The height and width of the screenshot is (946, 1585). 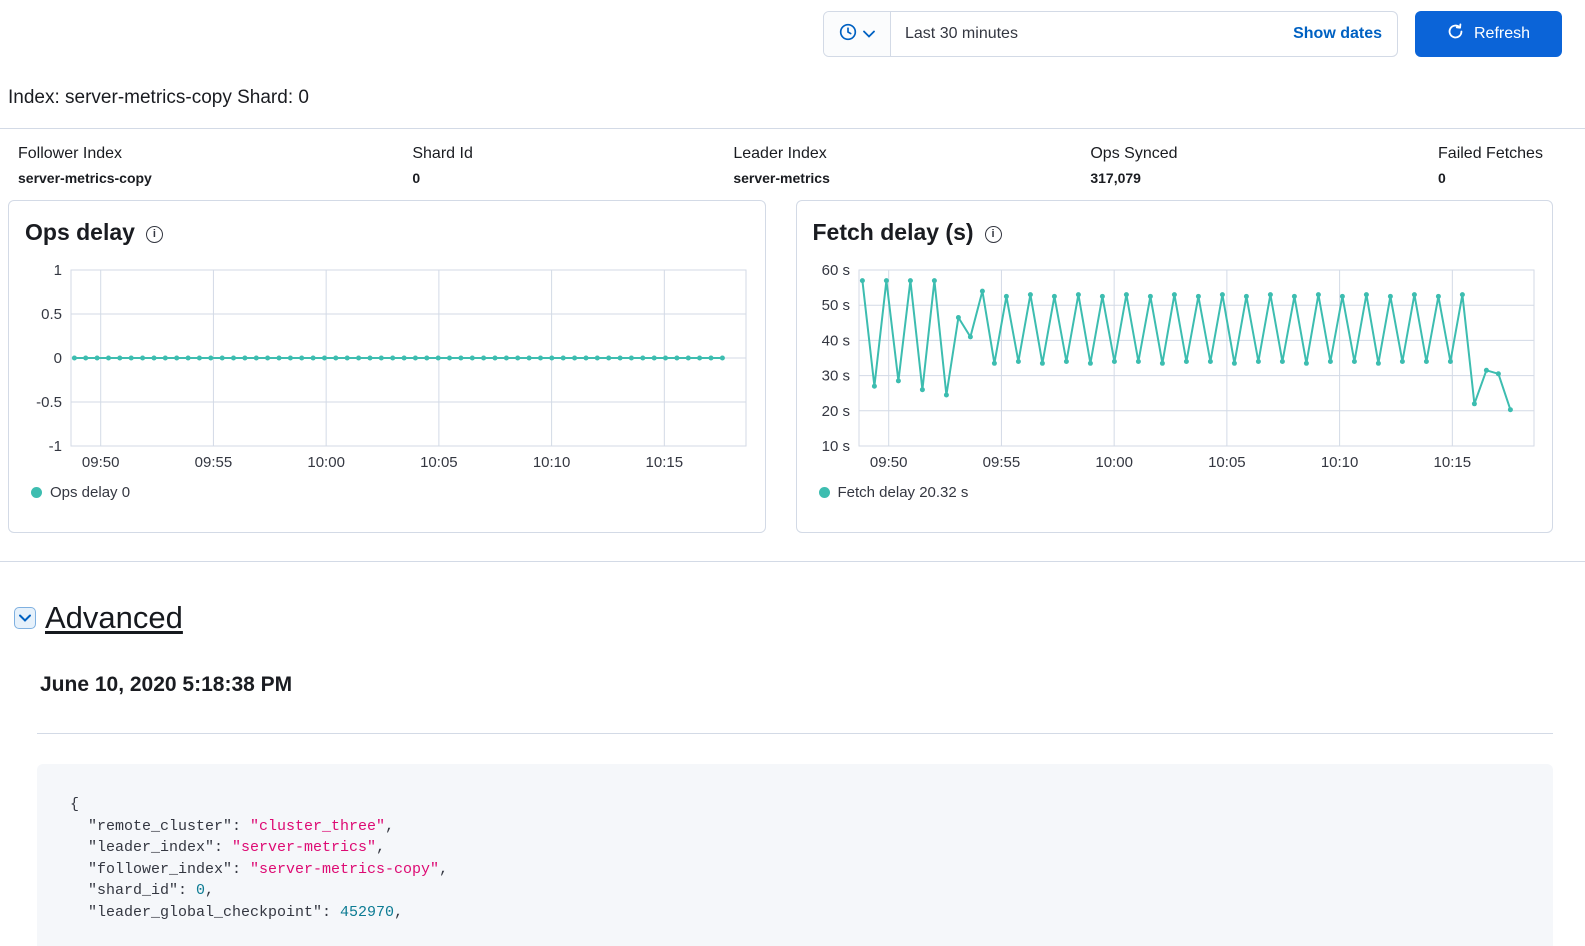 What do you see at coordinates (835, 446) in the screenshot?
I see `svg-text: 10 s` at bounding box center [835, 446].